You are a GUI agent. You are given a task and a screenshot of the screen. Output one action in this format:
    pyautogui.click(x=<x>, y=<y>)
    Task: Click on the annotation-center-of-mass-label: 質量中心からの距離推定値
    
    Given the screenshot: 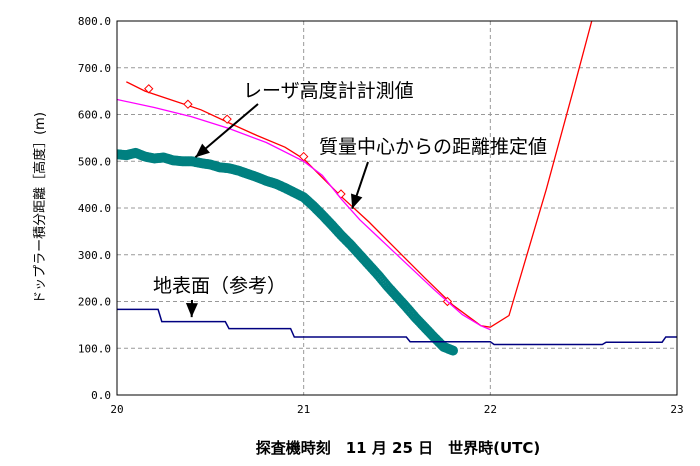 What is the action you would take?
    pyautogui.click(x=433, y=147)
    